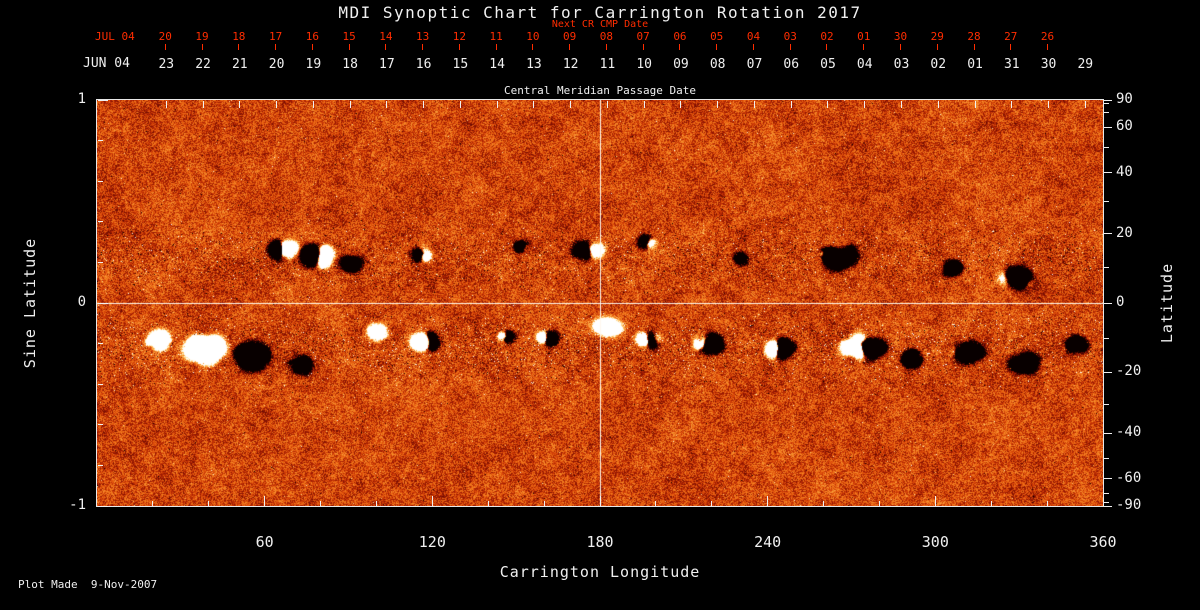 The height and width of the screenshot is (610, 1200). What do you see at coordinates (88, 584) in the screenshot?
I see `plot-made-label: Plot Made 9-Nov-2007` at bounding box center [88, 584].